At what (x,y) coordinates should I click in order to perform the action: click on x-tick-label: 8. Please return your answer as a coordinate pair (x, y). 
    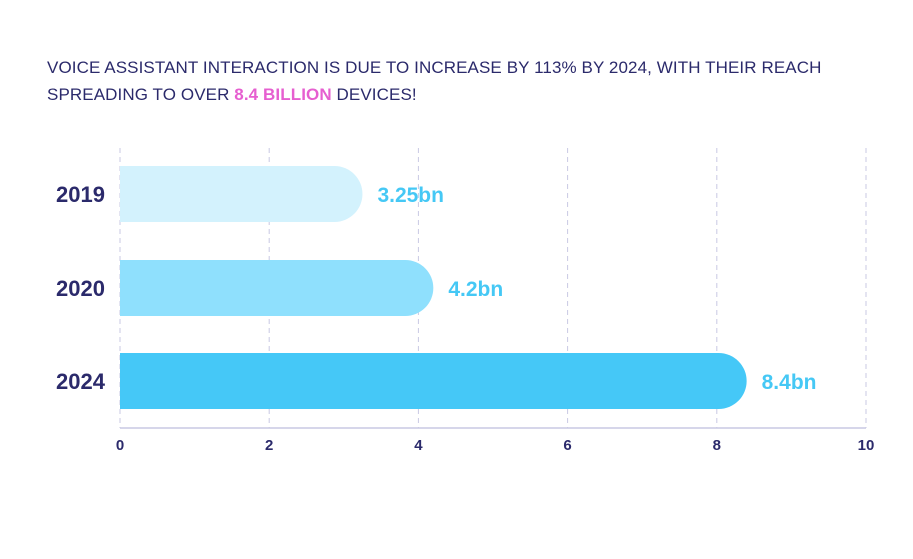
    Looking at the image, I should click on (717, 445).